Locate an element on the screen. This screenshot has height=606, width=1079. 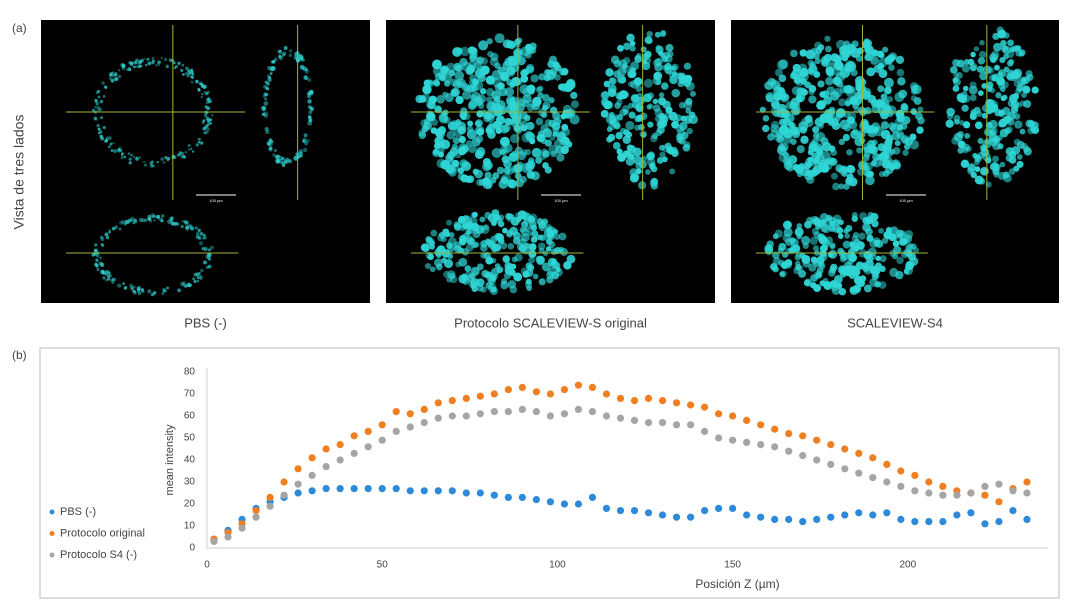
x-tick-label: 200 is located at coordinates (907, 565).